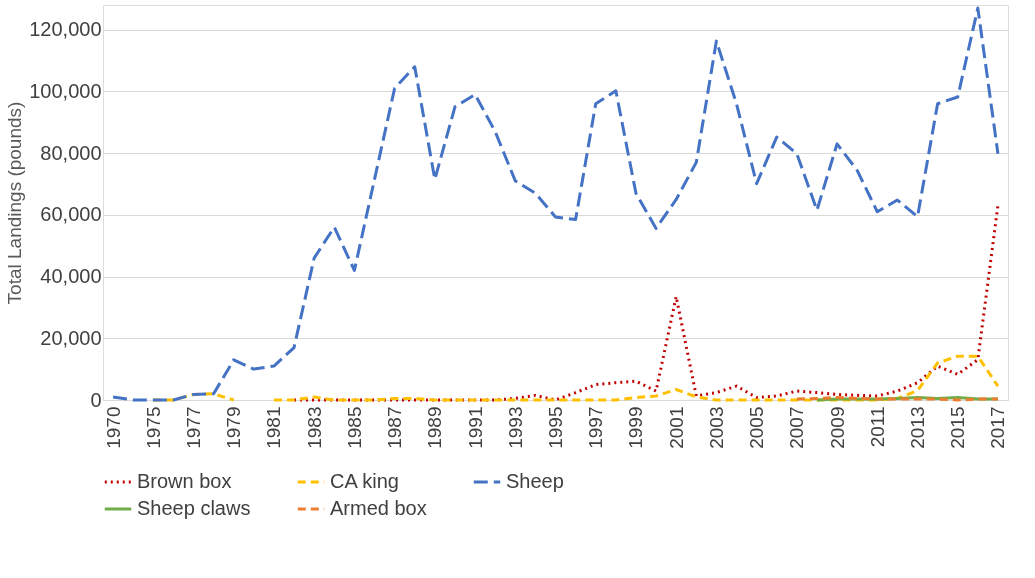  What do you see at coordinates (395, 427) in the screenshot?
I see `x-tick-label: 1987` at bounding box center [395, 427].